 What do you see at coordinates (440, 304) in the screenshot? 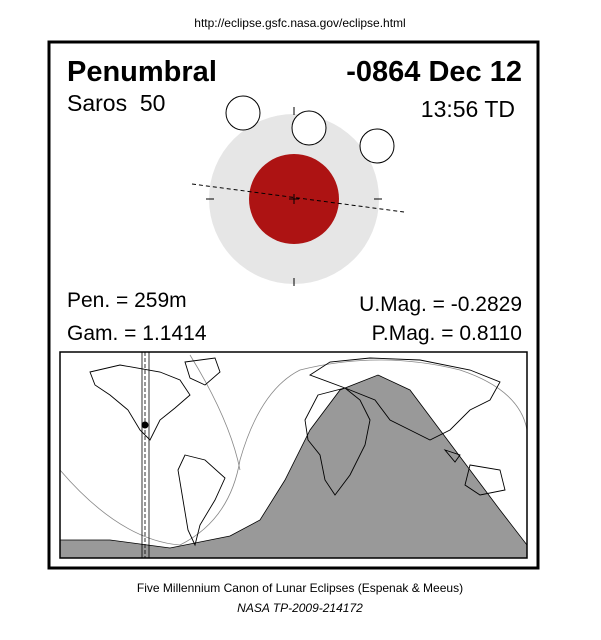
I see `umbral-magnitude: U.Mag. = -0.2829` at bounding box center [440, 304].